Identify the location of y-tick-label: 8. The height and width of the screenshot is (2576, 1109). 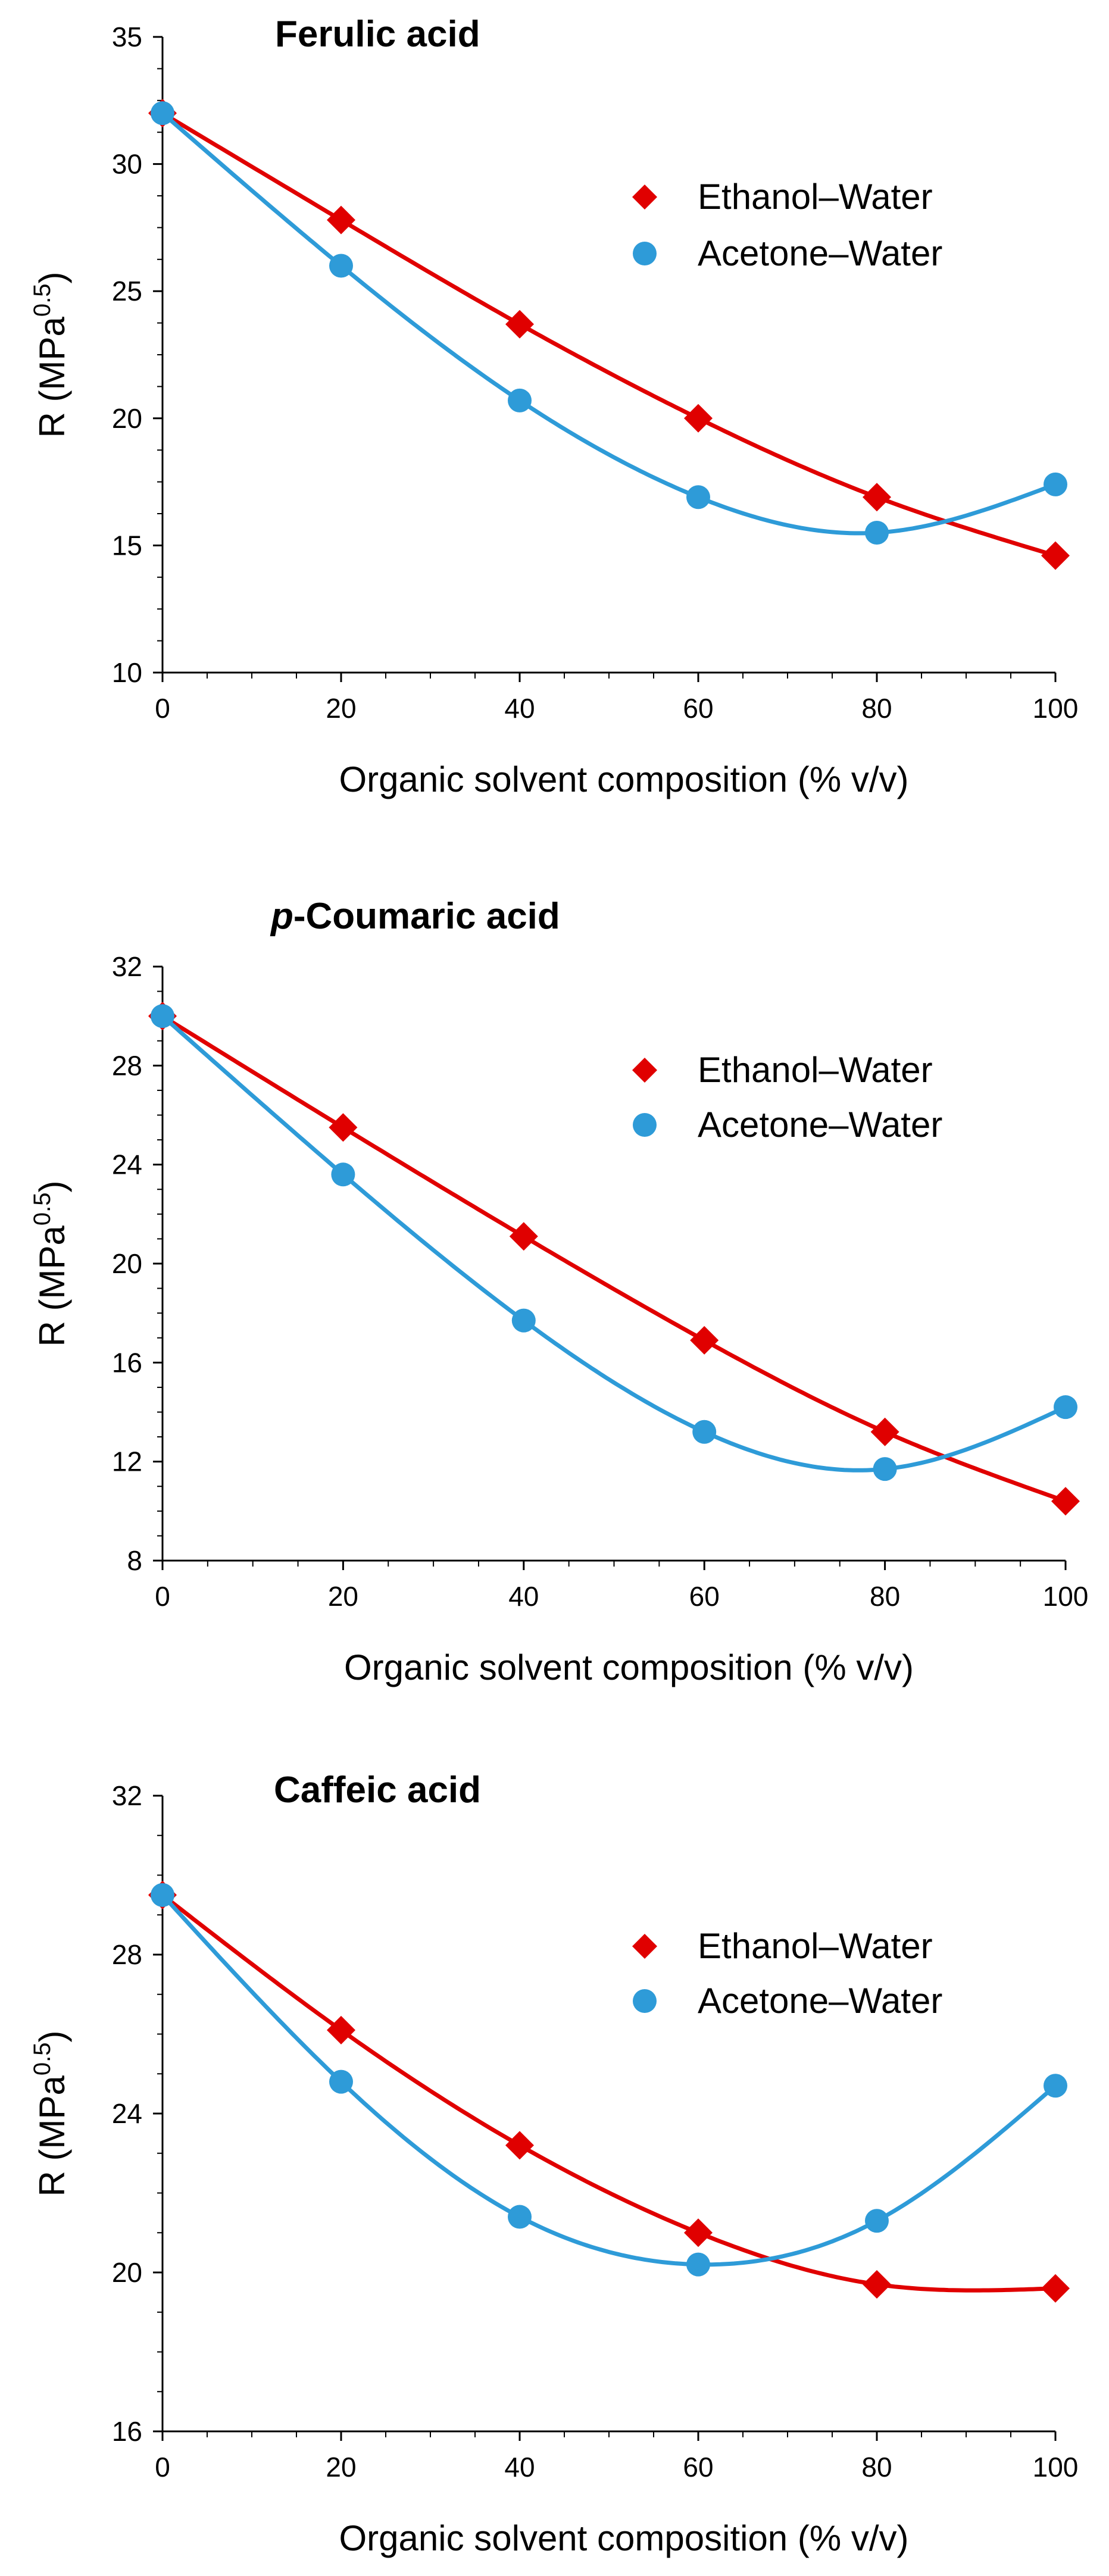
(134, 1560).